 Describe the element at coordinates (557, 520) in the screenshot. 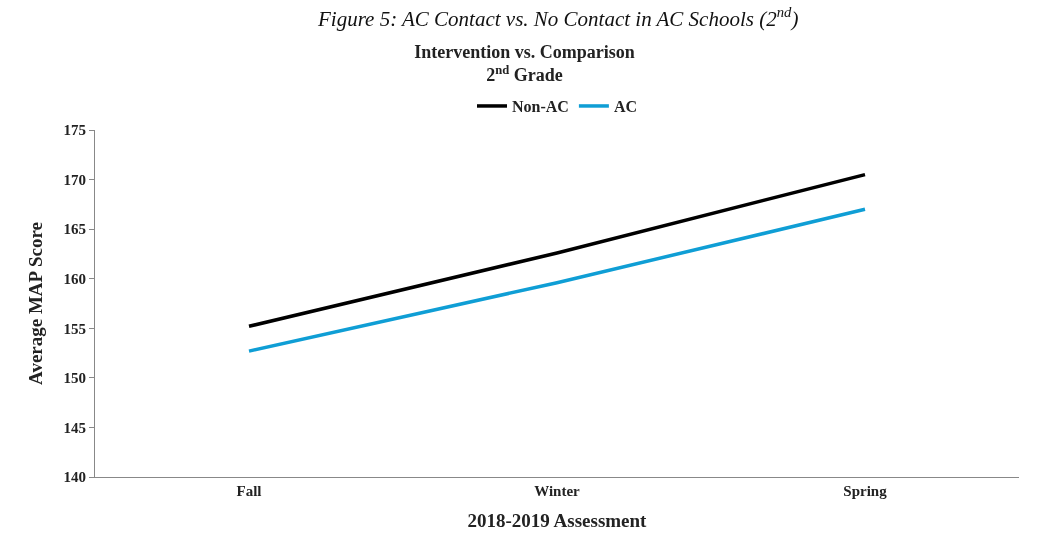

I see `x-axis-title: 2018-2019 Assessment` at that location.